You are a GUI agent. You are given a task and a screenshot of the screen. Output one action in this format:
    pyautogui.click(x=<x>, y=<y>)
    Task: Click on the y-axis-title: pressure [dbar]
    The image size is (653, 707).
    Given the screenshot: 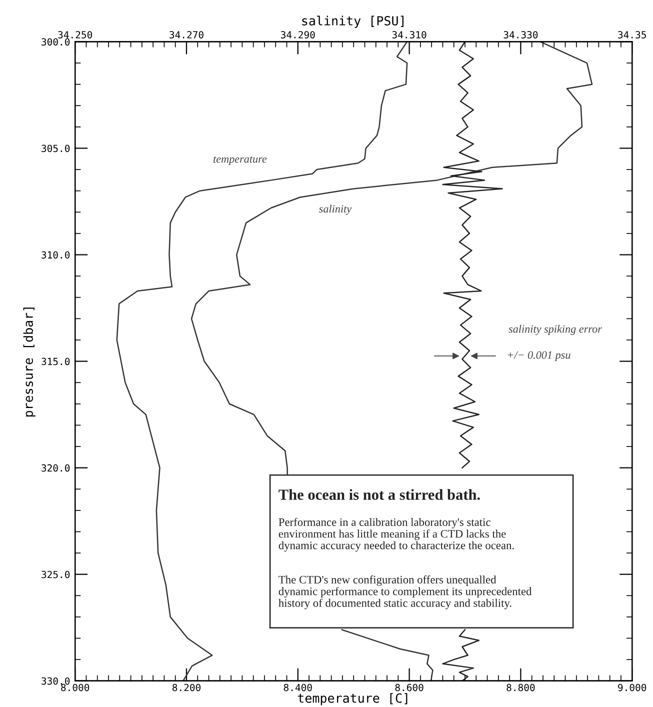 What is the action you would take?
    pyautogui.click(x=29, y=362)
    